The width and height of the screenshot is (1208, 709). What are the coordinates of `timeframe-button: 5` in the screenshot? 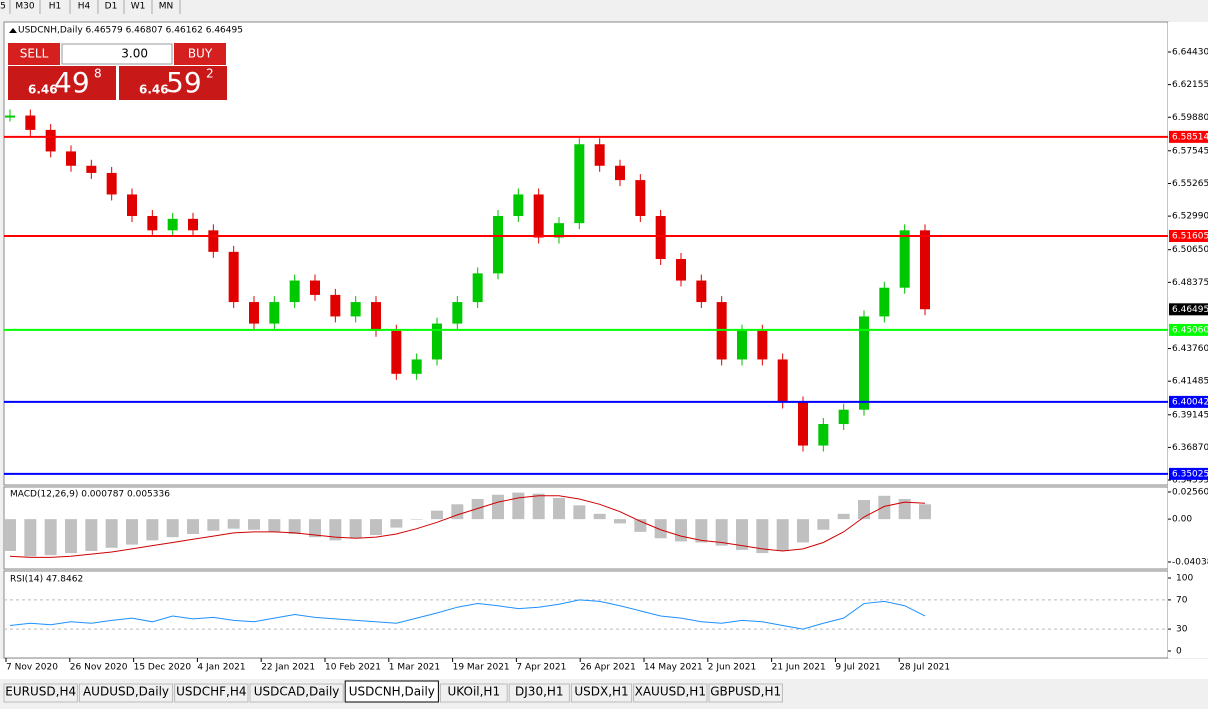 It's located at (3, 7).